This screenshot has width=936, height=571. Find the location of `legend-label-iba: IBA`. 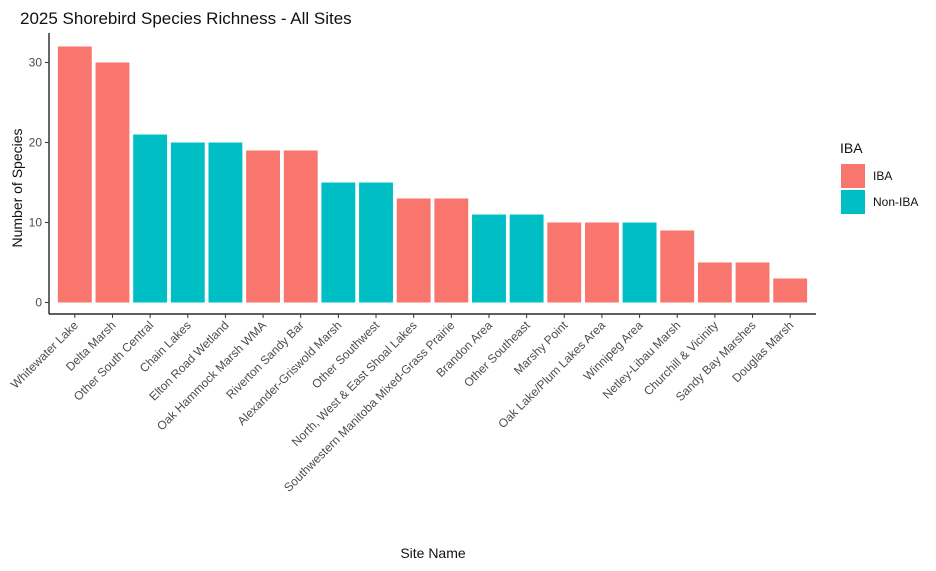

legend-label-iba: IBA is located at coordinates (882, 176).